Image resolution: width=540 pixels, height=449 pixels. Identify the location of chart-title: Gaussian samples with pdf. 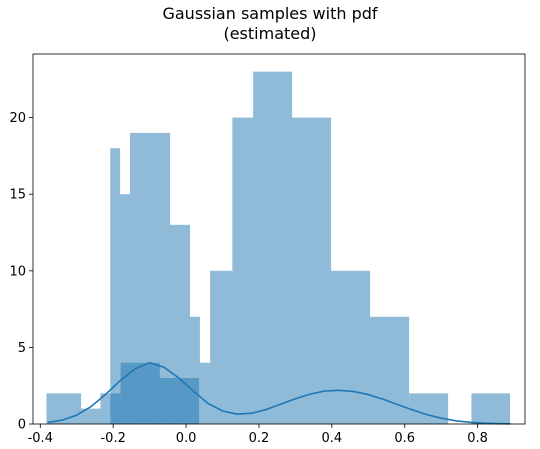
(270, 13).